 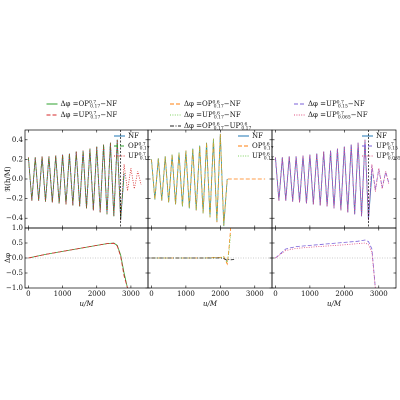 What do you see at coordinates (18, 140) in the screenshot?
I see `y-tick-label: 0.4` at bounding box center [18, 140].